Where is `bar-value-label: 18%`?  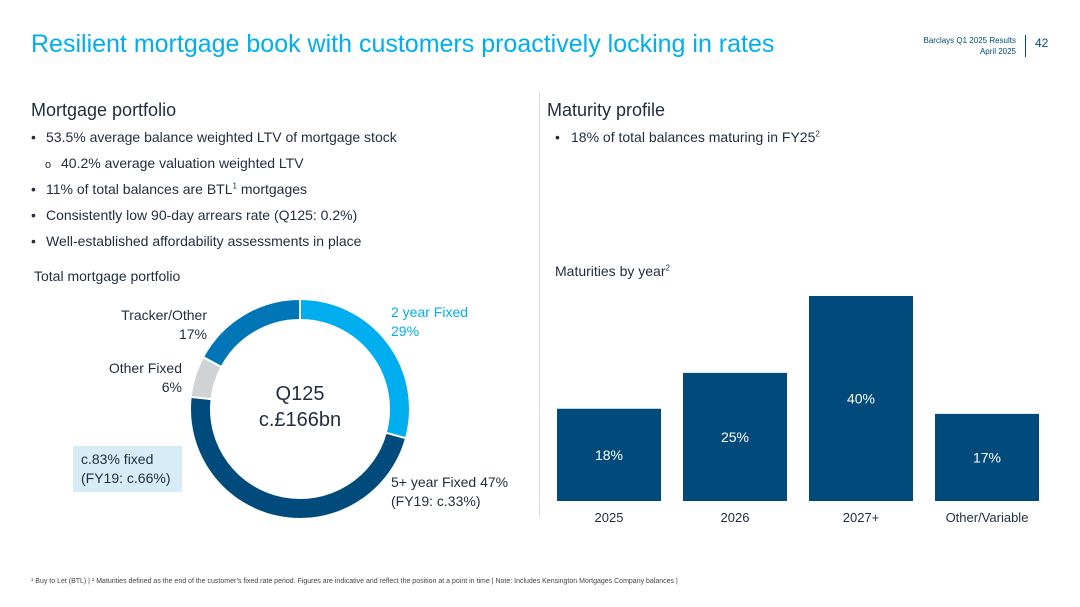 bar-value-label: 18% is located at coordinates (609, 455).